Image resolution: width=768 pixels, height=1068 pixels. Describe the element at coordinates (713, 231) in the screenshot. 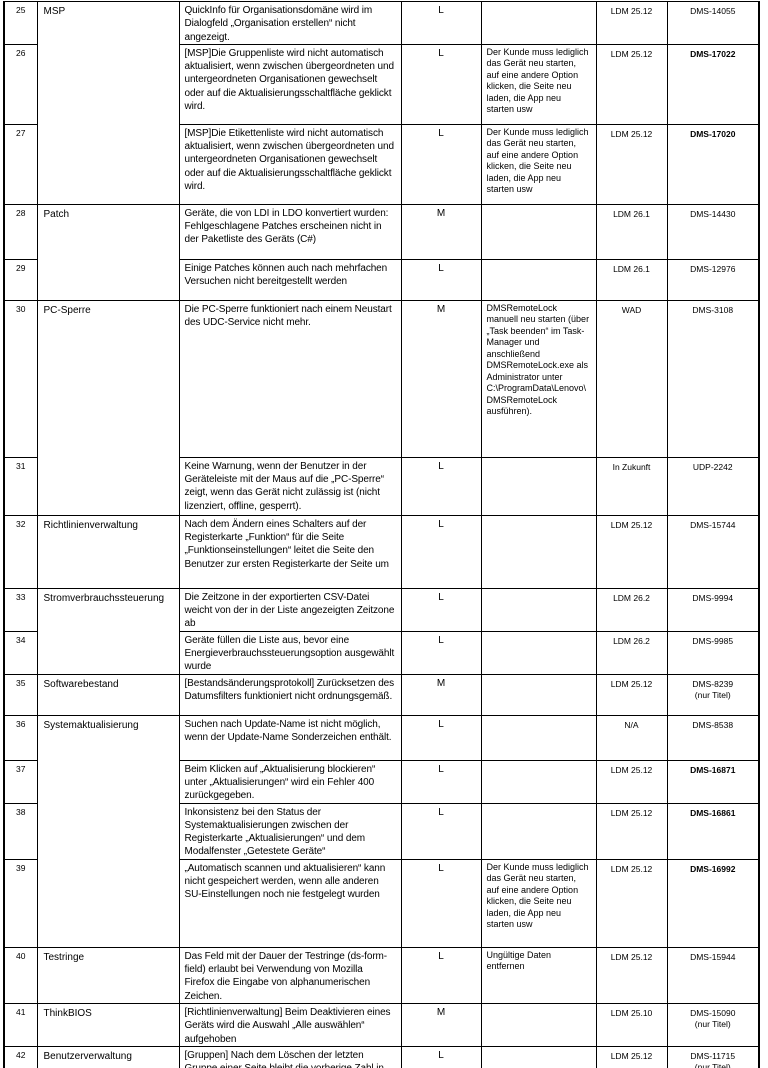

I see `issue-id-cell: DMS-14430` at that location.